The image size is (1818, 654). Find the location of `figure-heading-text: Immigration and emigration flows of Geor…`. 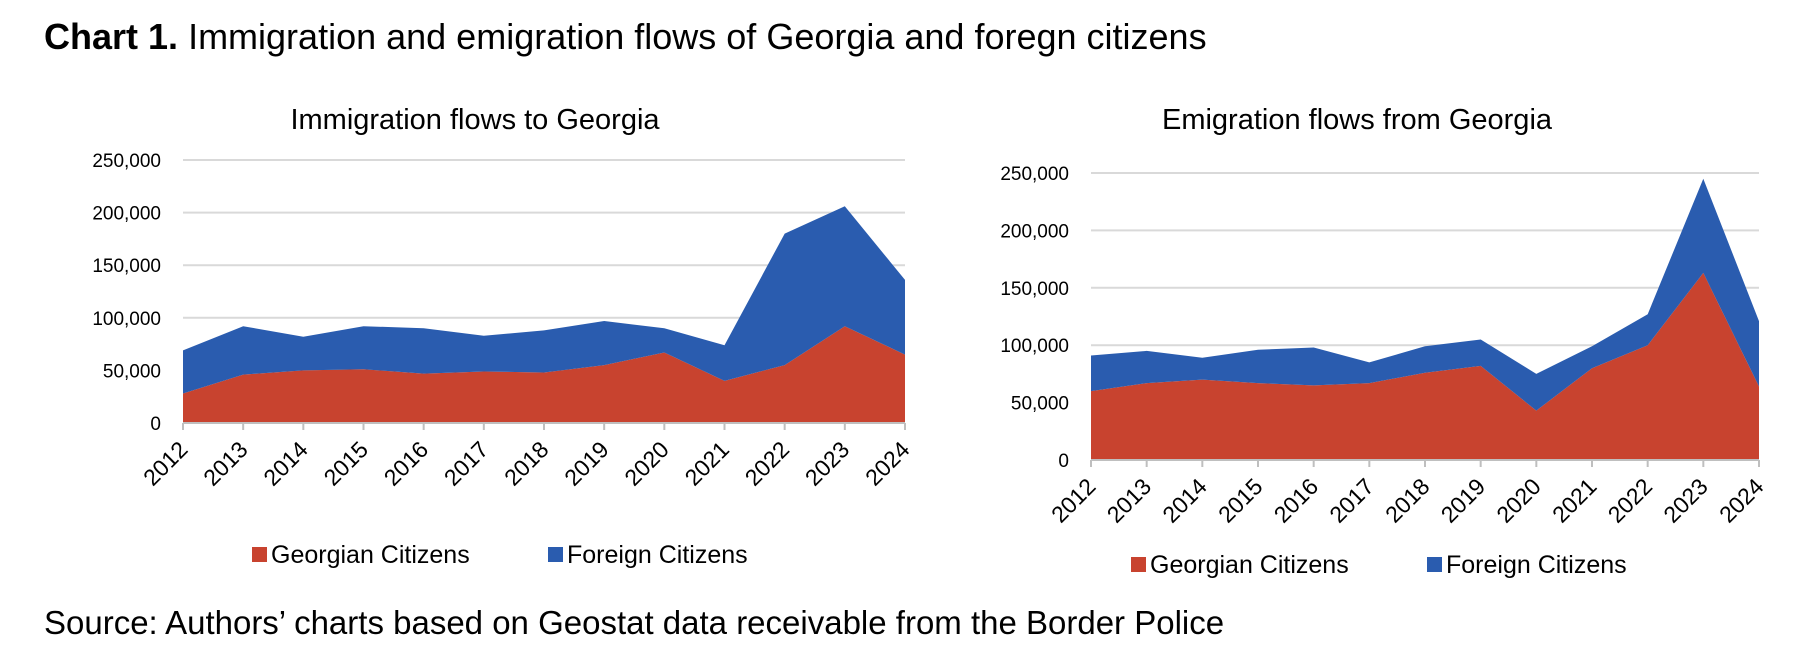

figure-heading-text: Immigration and emigration flows of Geor… is located at coordinates (697, 36).